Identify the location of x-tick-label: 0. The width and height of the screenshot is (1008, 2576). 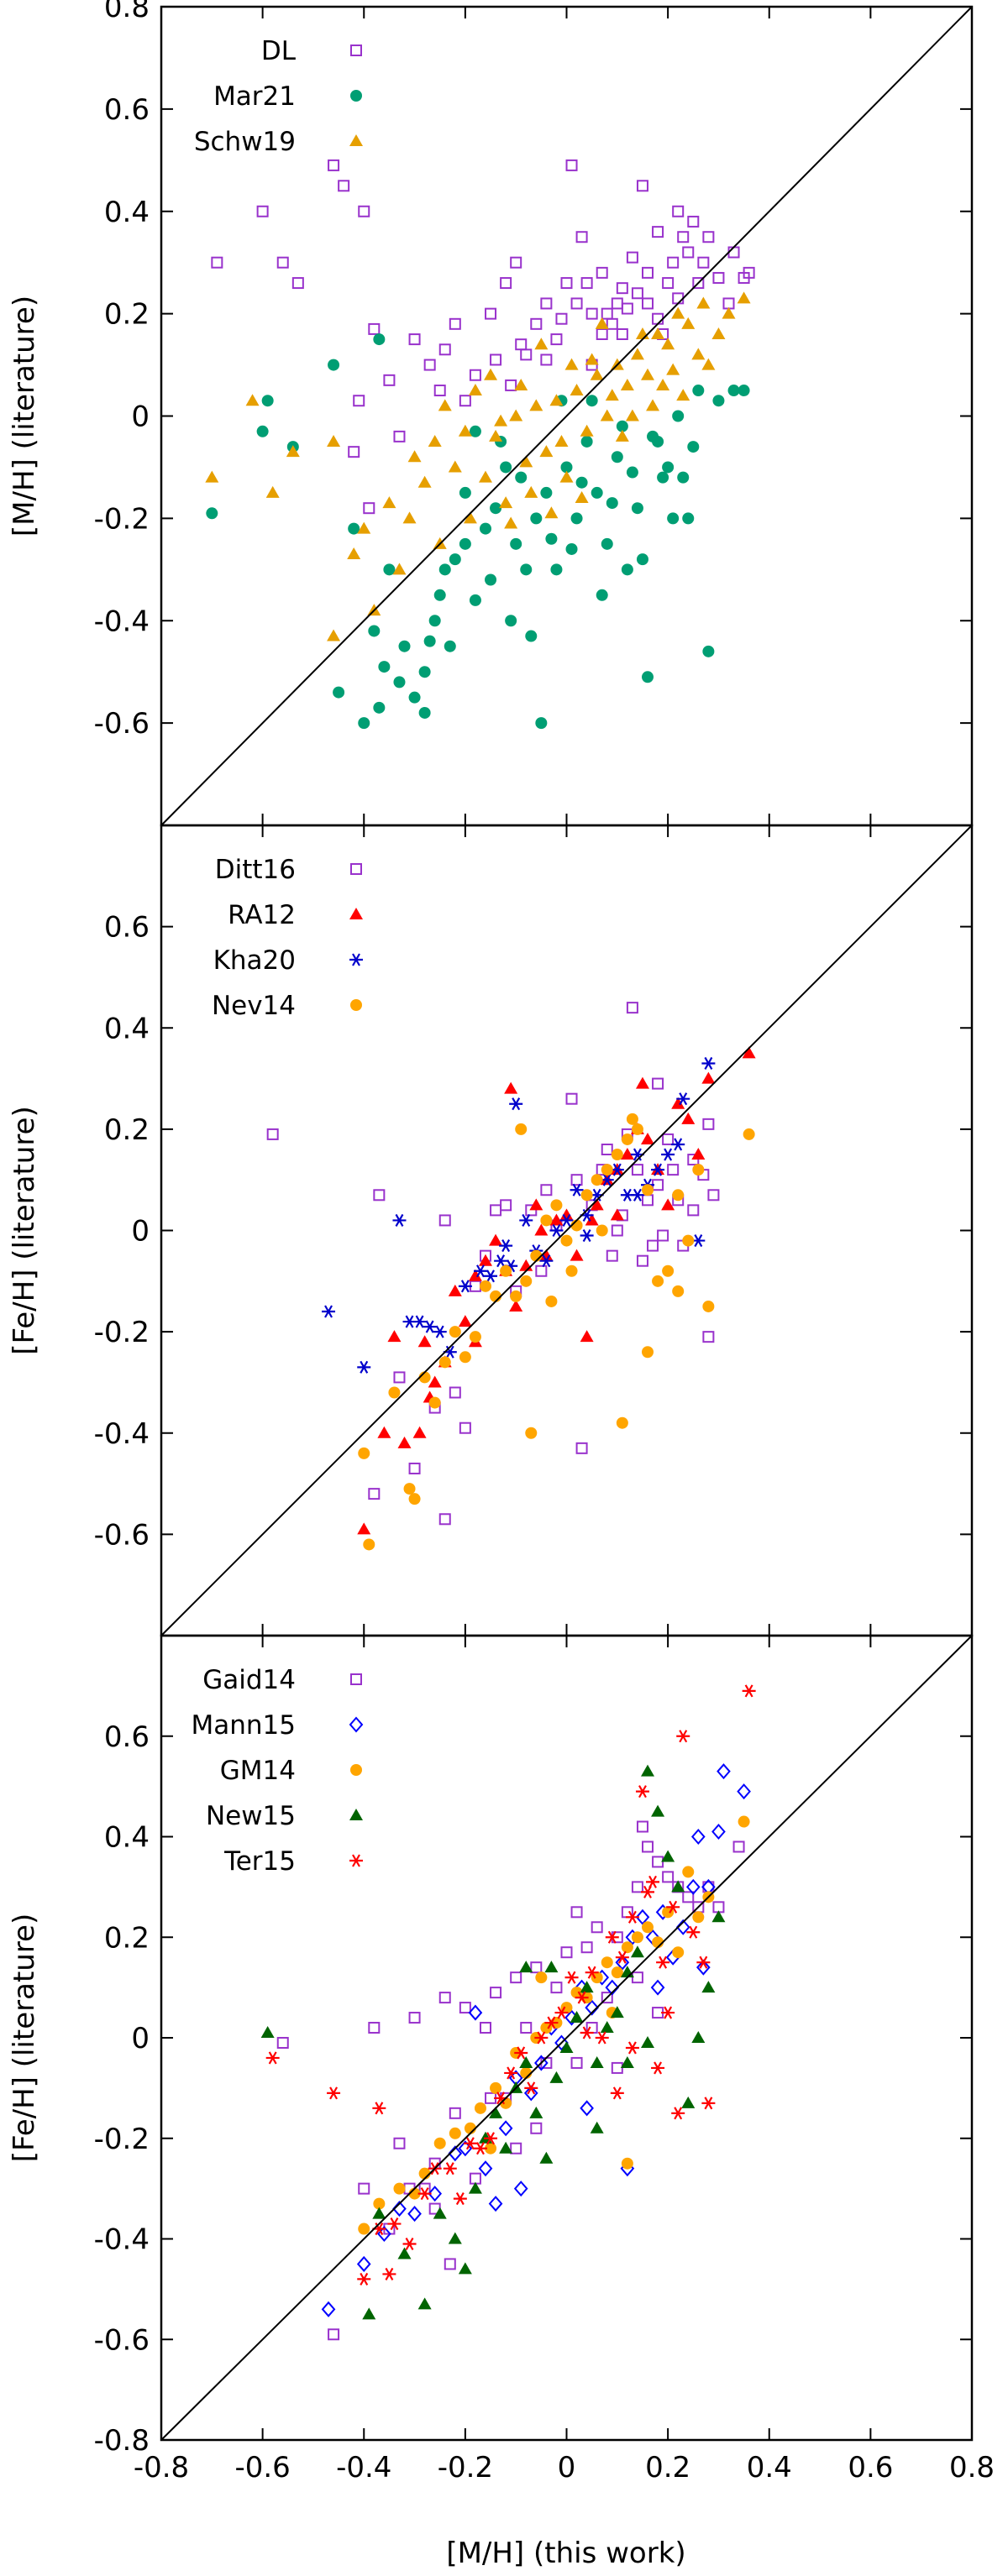
(567, 2467).